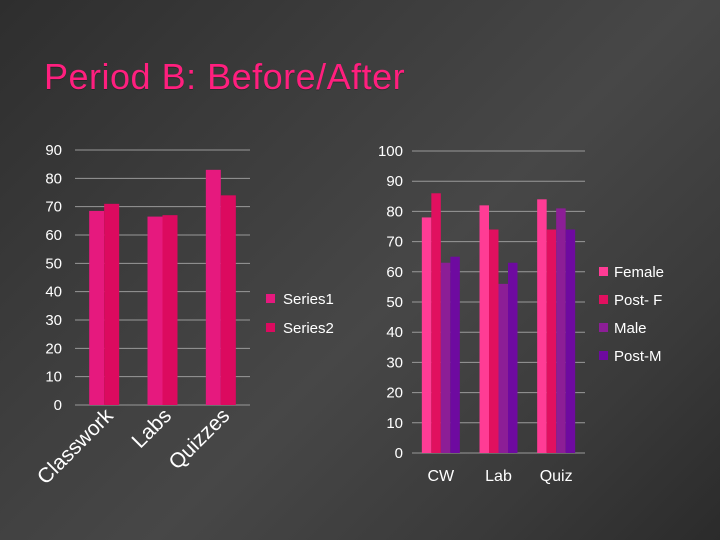  What do you see at coordinates (551, 341) in the screenshot?
I see `bar-post-f-quiz` at bounding box center [551, 341].